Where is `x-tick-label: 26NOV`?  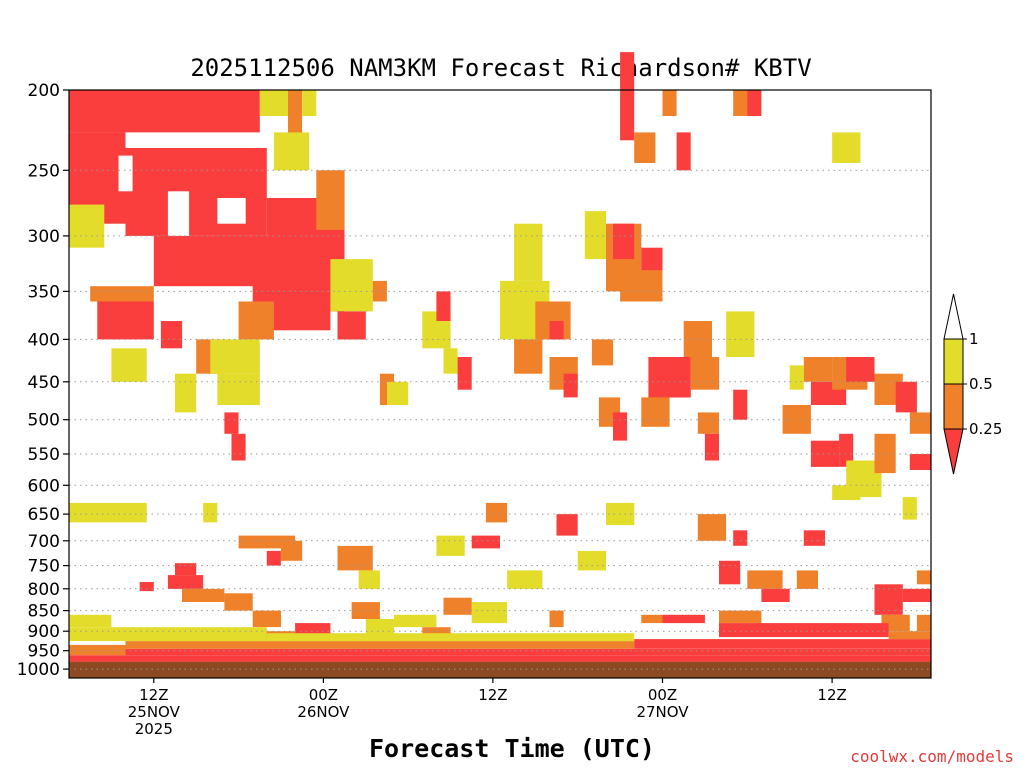
x-tick-label: 26NOV is located at coordinates (323, 712).